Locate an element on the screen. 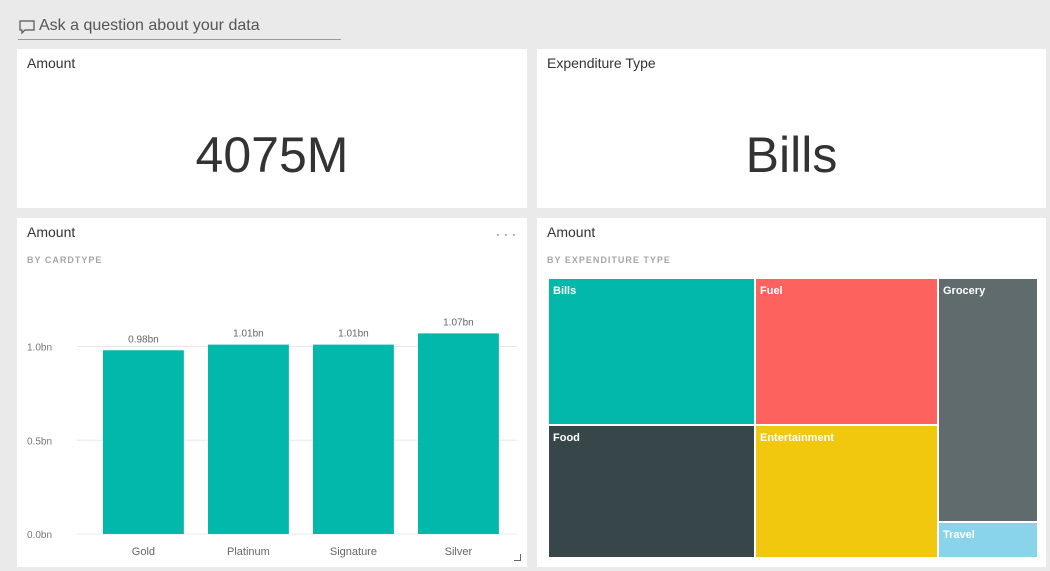 The image size is (1050, 571). treemap-cell-entertainment: Entertainment is located at coordinates (846, 491).